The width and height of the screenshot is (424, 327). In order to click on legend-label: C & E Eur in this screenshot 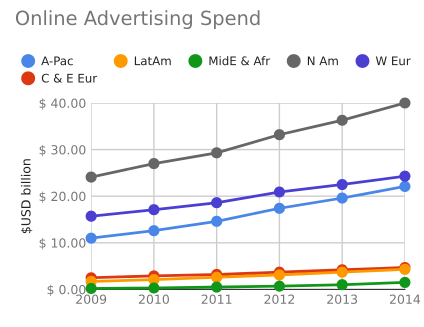, I will do `click(70, 78)`.